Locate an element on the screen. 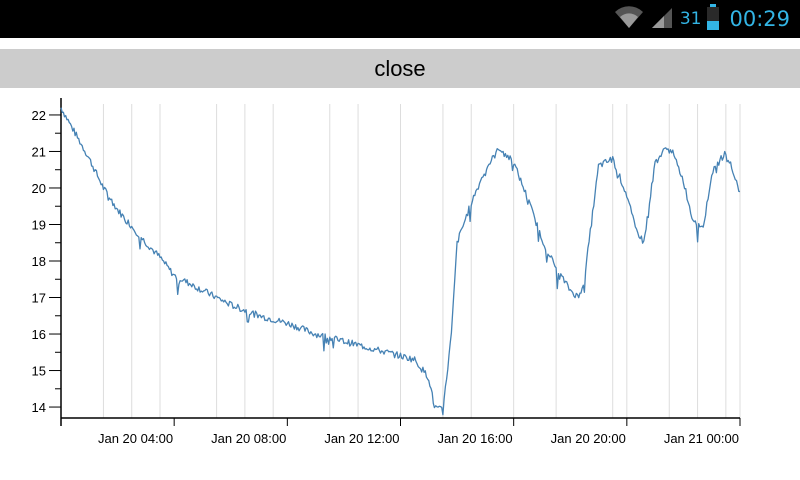  close-button-label: close is located at coordinates (400, 68).